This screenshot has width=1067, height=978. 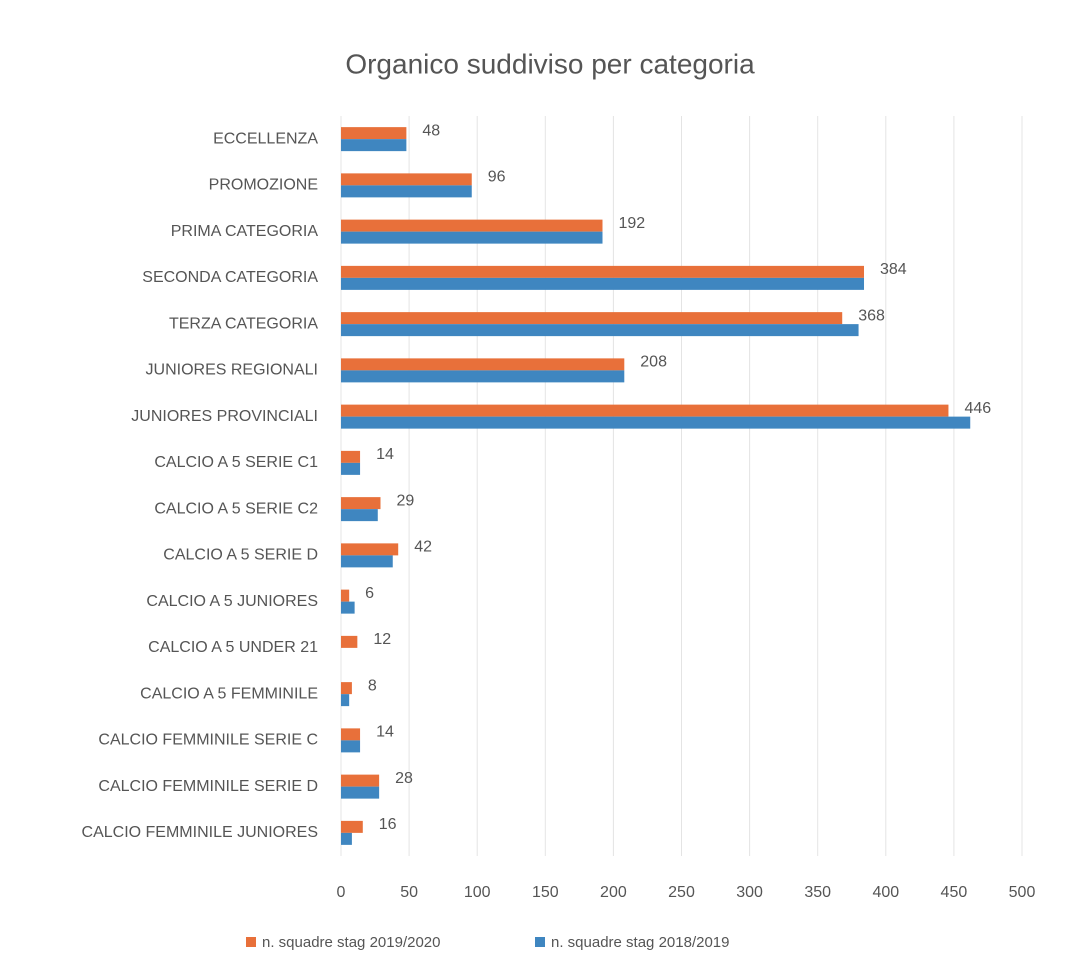 What do you see at coordinates (817, 892) in the screenshot?
I see `x-tick-label: 350` at bounding box center [817, 892].